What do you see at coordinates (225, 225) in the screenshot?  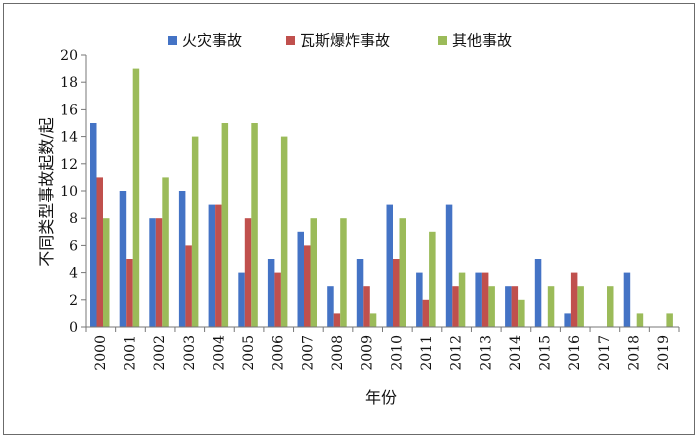 I see `bar-其他事故-2004` at bounding box center [225, 225].